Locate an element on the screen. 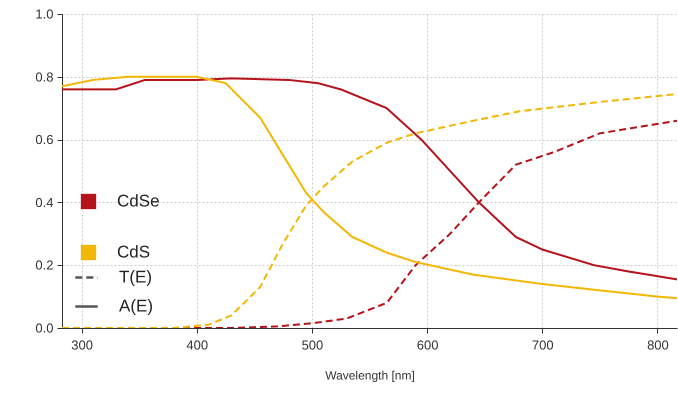 The image size is (678, 411). x-tick-label: 300 is located at coordinates (82, 345).